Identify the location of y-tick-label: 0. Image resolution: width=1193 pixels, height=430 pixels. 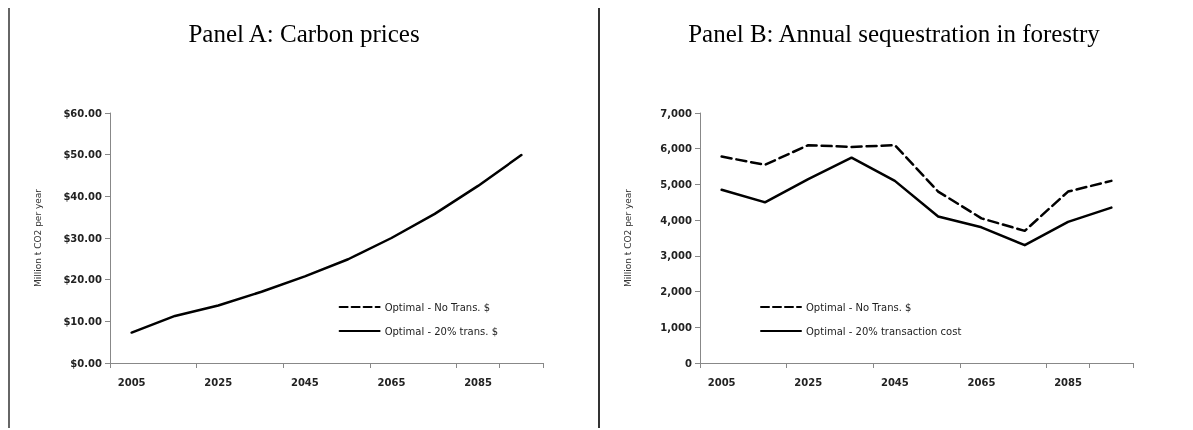
(689, 363).